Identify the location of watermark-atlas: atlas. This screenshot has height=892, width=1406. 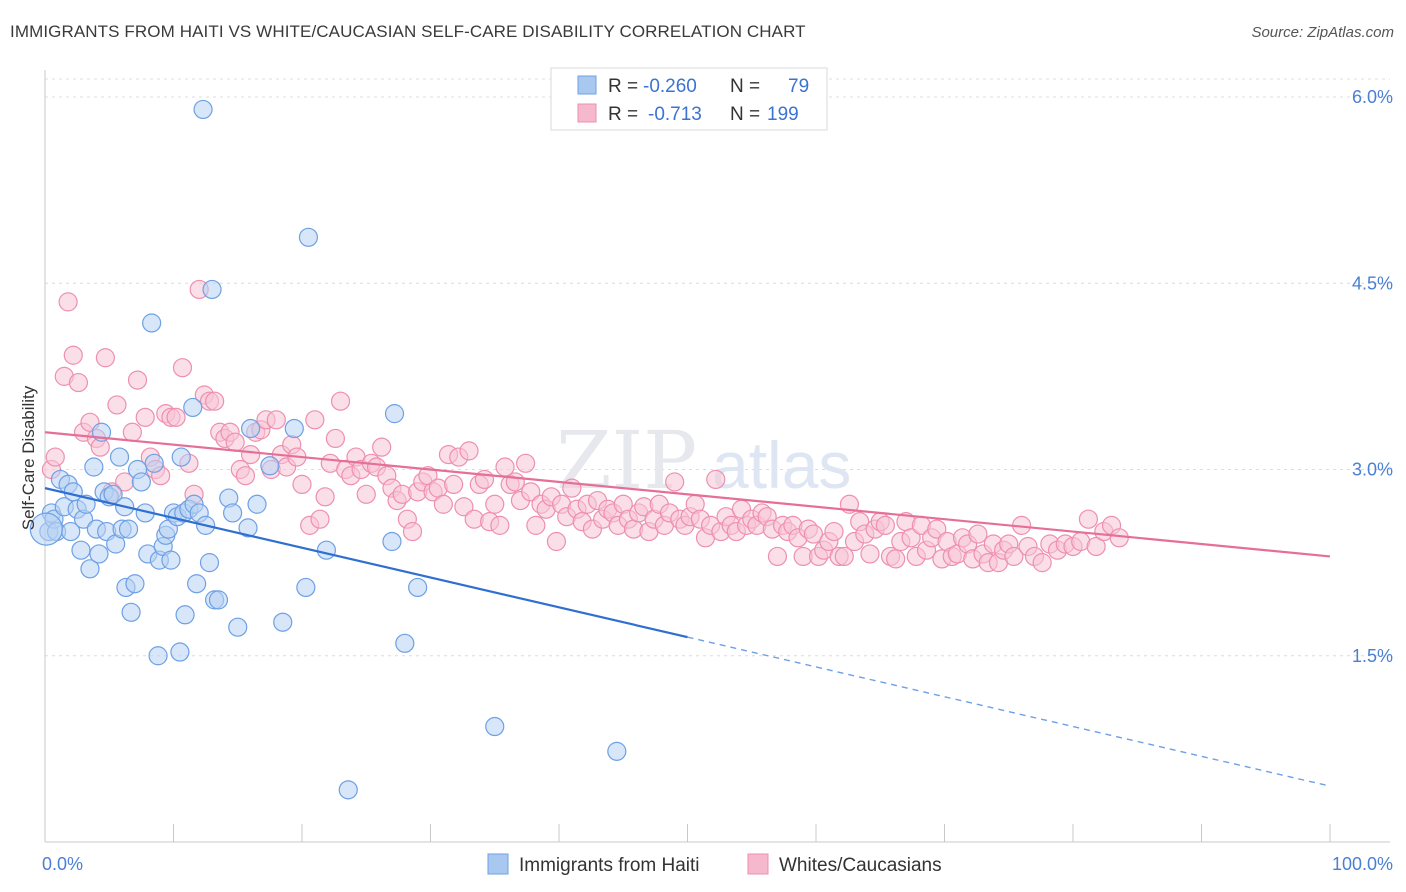
(781, 465).